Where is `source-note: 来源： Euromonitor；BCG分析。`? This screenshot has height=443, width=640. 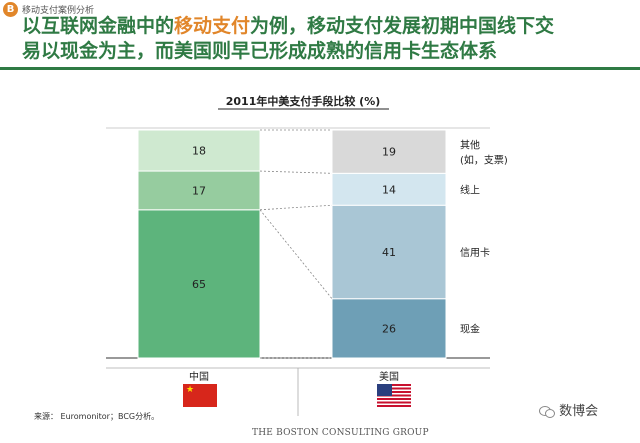
source-note: 来源： Euromonitor；BCG分析。 is located at coordinates (97, 416).